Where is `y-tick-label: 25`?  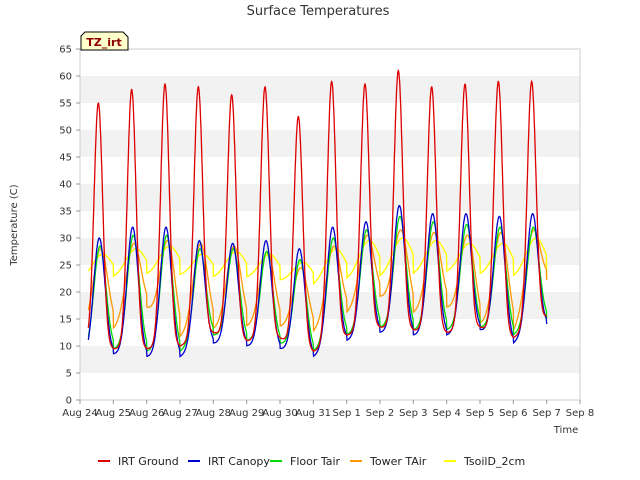
y-tick-label: 25 is located at coordinates (65, 266).